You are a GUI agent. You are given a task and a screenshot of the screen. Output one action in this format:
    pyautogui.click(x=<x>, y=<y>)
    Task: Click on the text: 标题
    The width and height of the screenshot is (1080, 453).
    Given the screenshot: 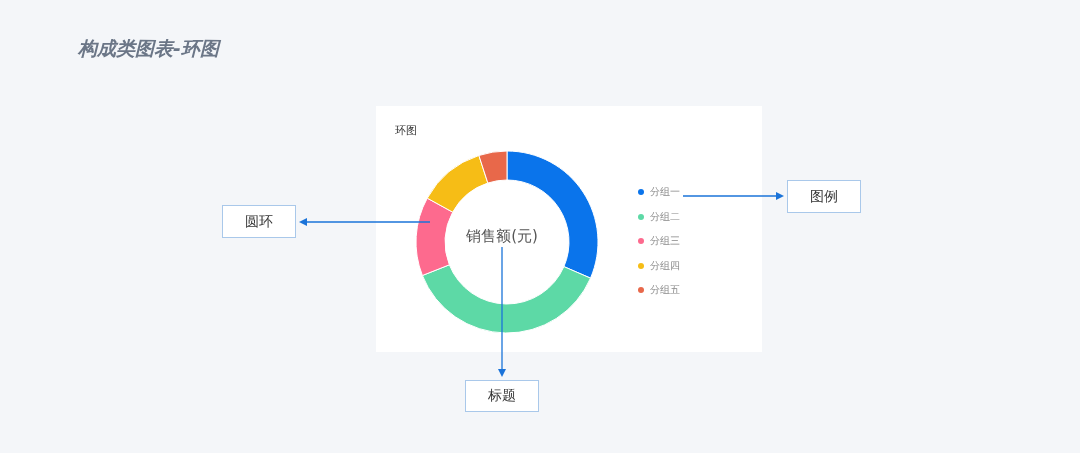 What is the action you would take?
    pyautogui.click(x=502, y=396)
    